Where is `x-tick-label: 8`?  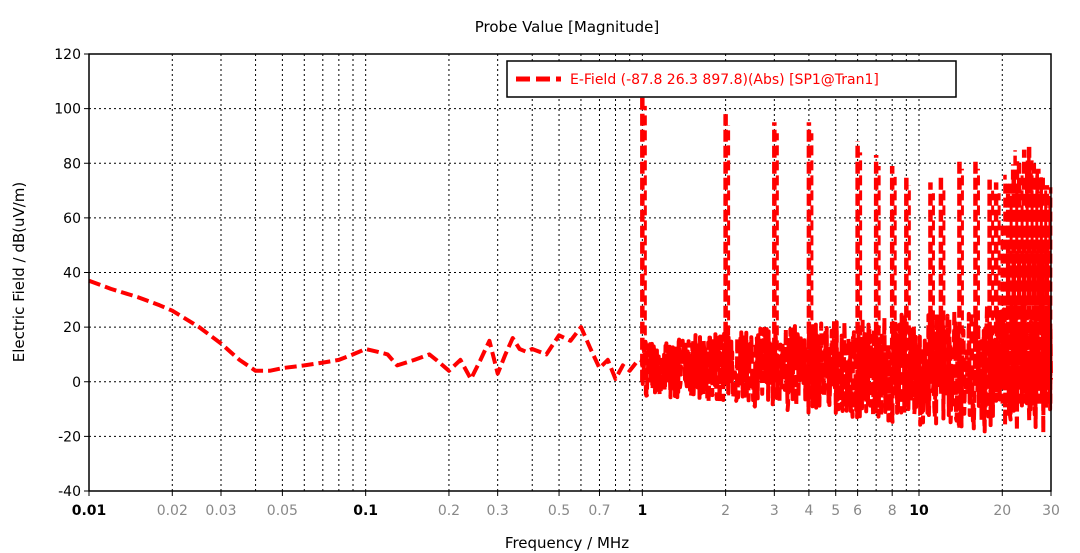
x-tick-label: 8 is located at coordinates (892, 511).